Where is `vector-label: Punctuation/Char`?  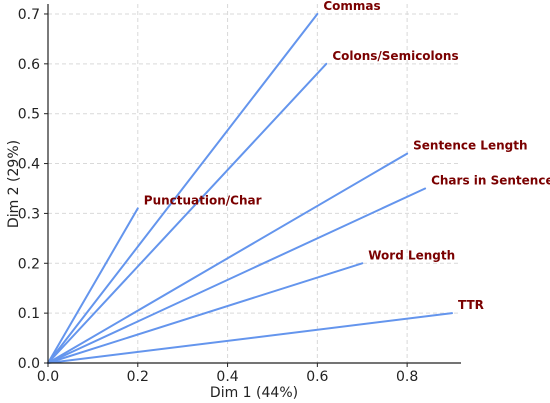
vector-label: Punctuation/Char is located at coordinates (203, 200).